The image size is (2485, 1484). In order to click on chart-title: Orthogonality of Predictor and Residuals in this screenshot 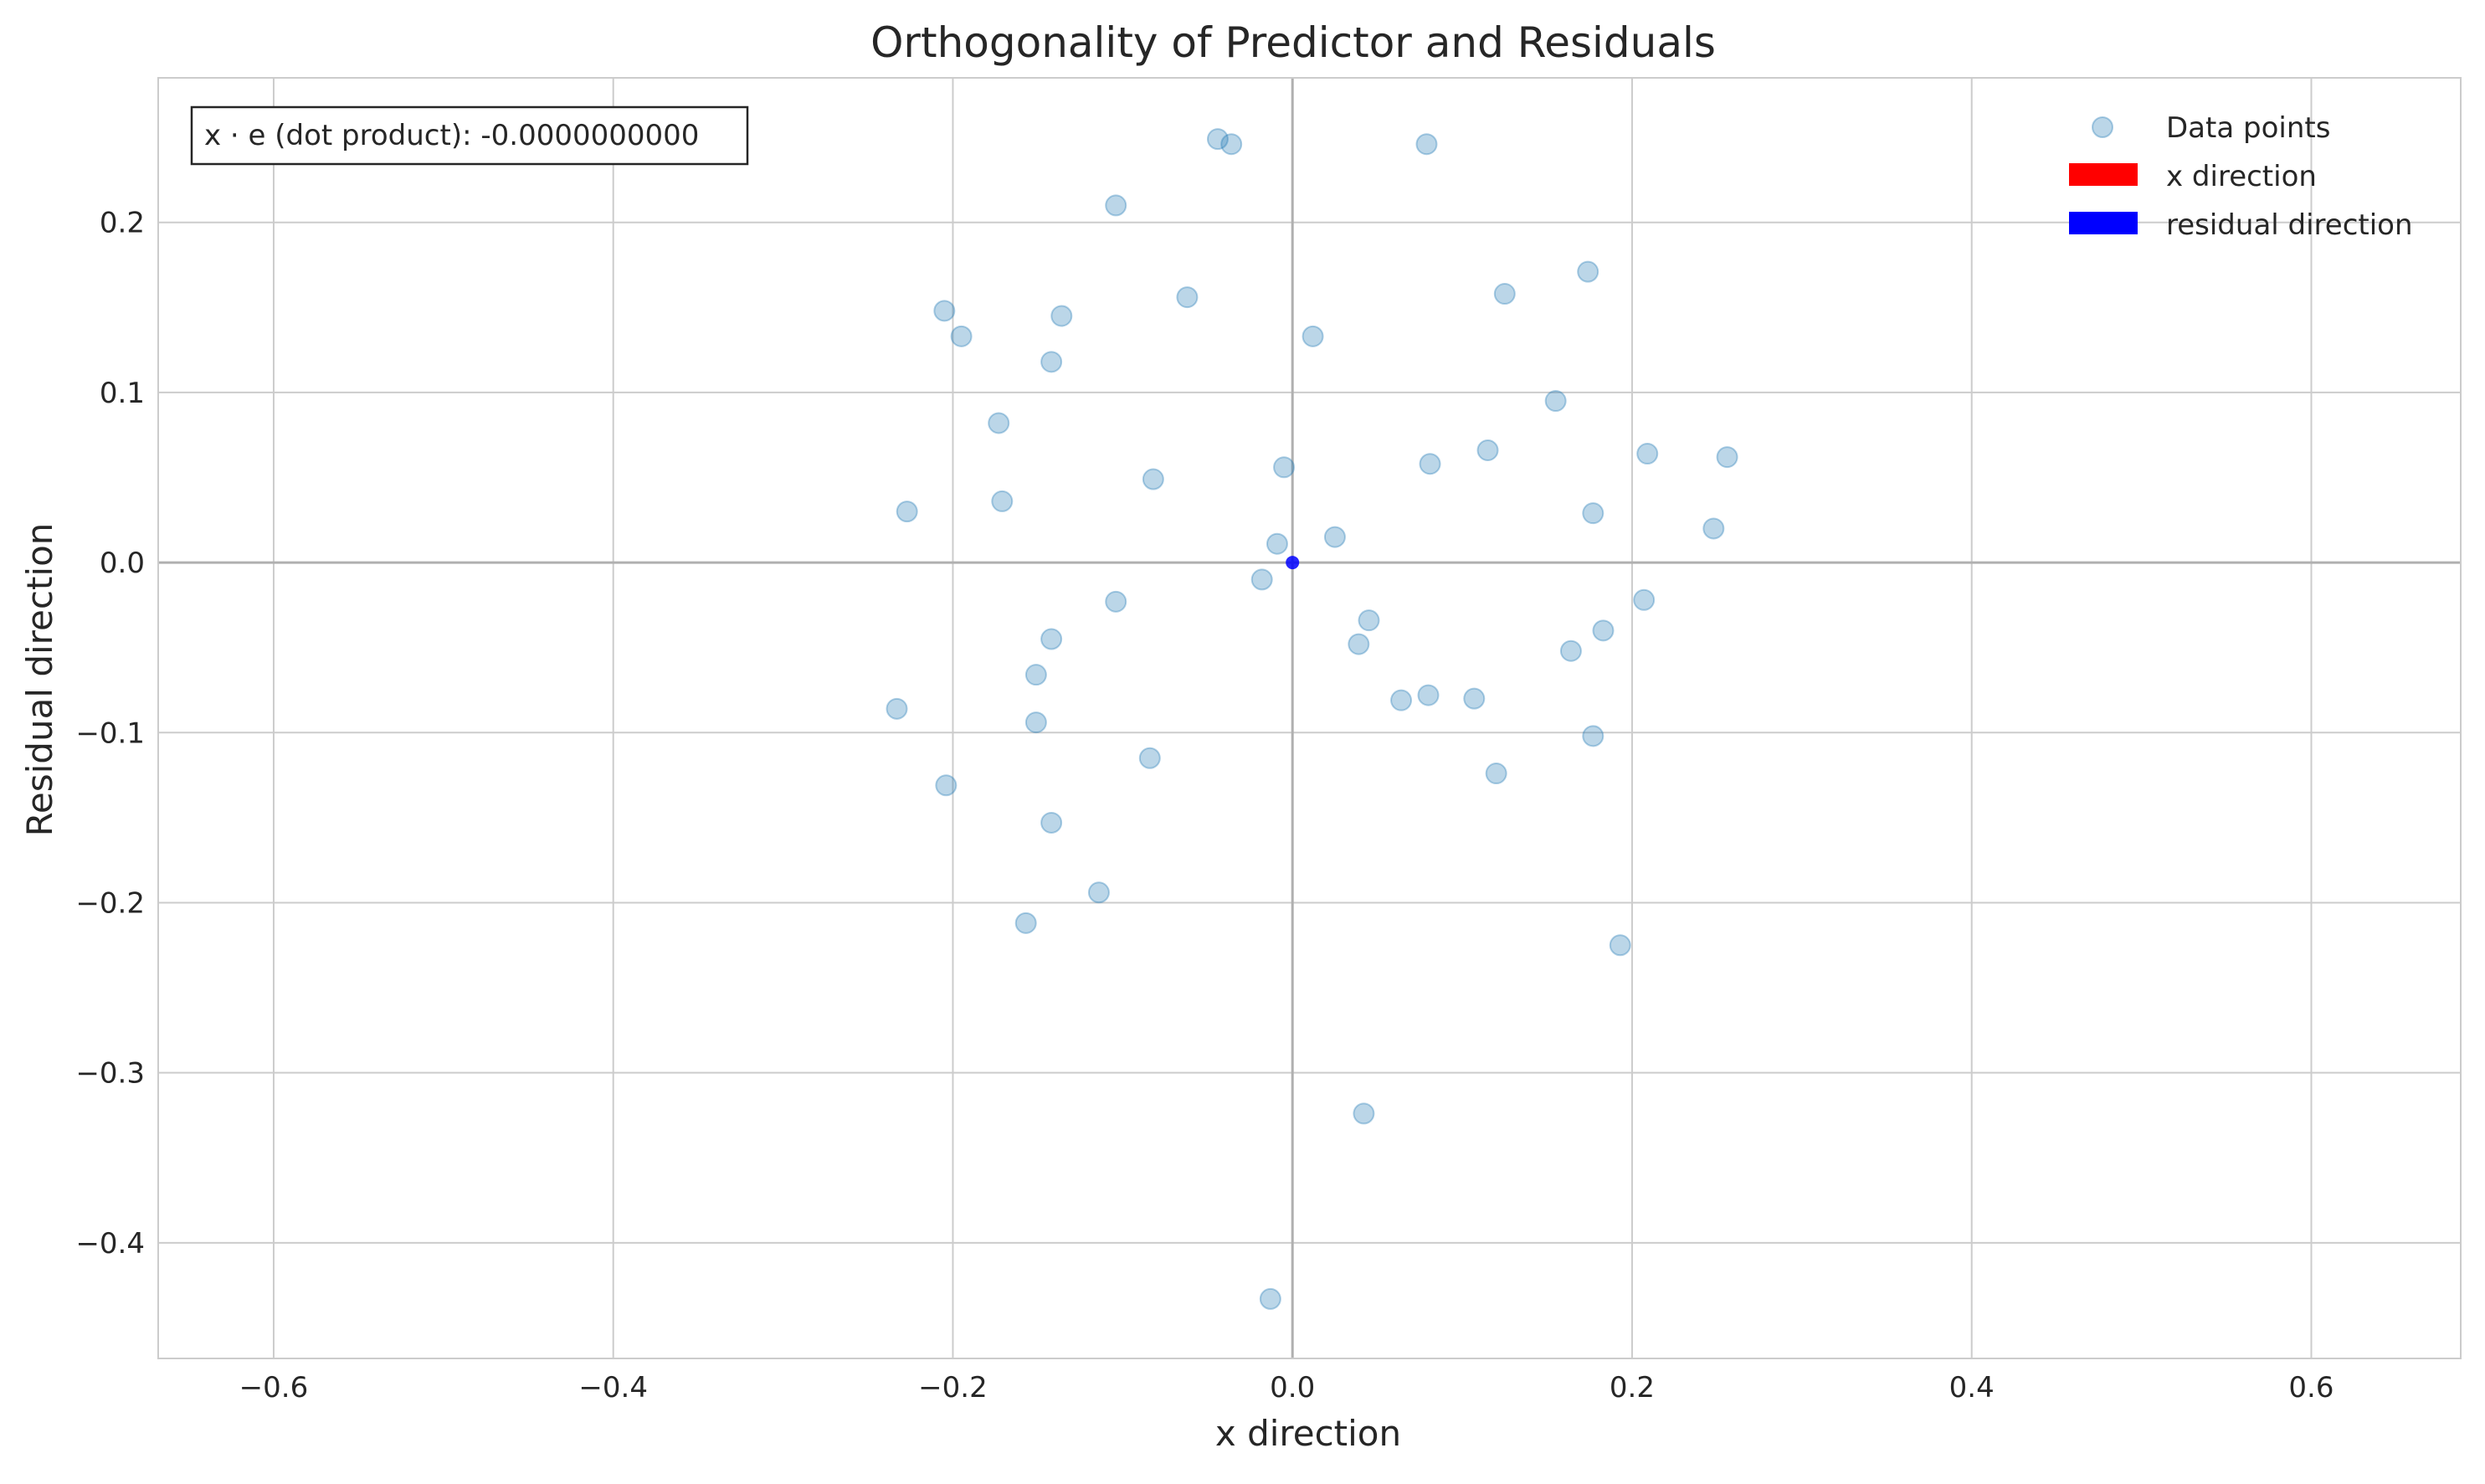, I will do `click(1293, 43)`.